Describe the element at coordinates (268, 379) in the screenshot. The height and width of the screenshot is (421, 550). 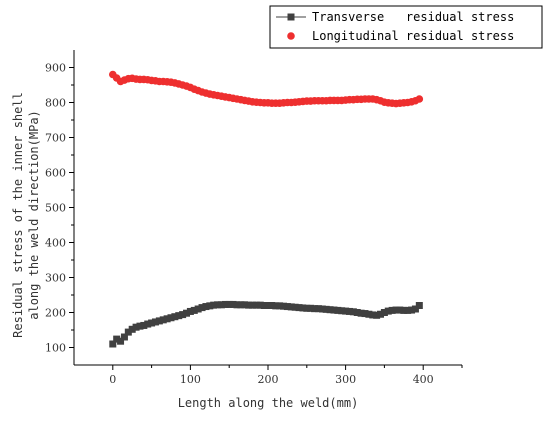
I see `x-tick-label-200: 200` at that location.